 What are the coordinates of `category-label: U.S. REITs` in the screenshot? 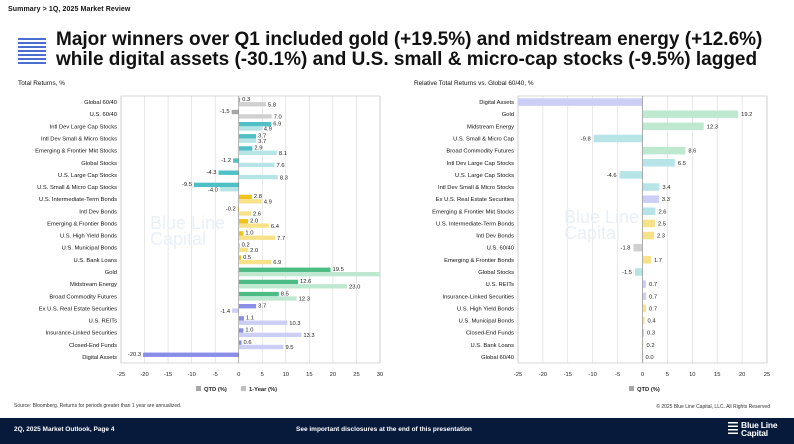 It's located at (103, 322).